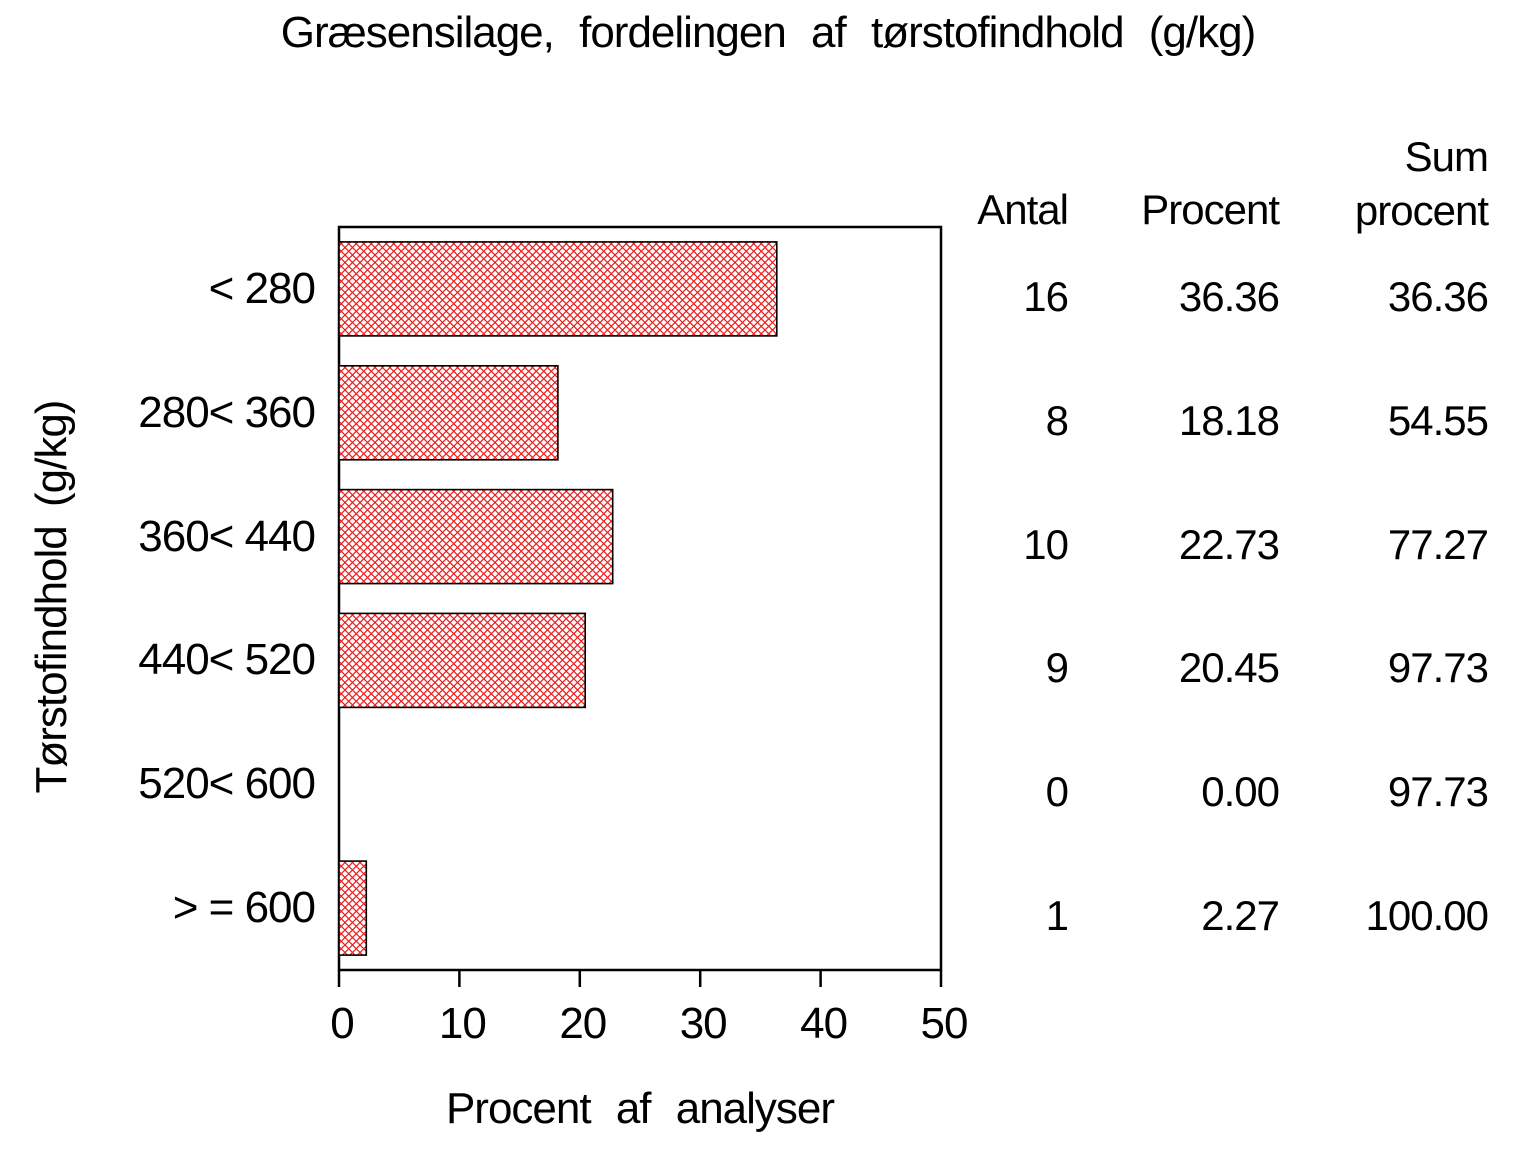  I want to click on table-cell-procent: 0.00, so click(1240, 792).